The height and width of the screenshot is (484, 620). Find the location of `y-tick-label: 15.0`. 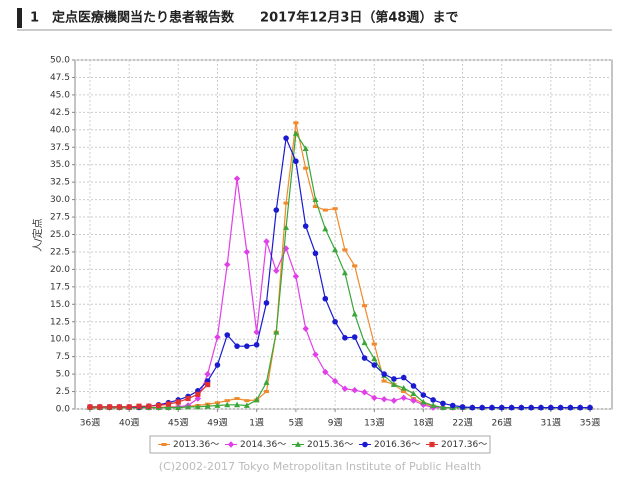

y-tick-label: 15.0 is located at coordinates (60, 305).